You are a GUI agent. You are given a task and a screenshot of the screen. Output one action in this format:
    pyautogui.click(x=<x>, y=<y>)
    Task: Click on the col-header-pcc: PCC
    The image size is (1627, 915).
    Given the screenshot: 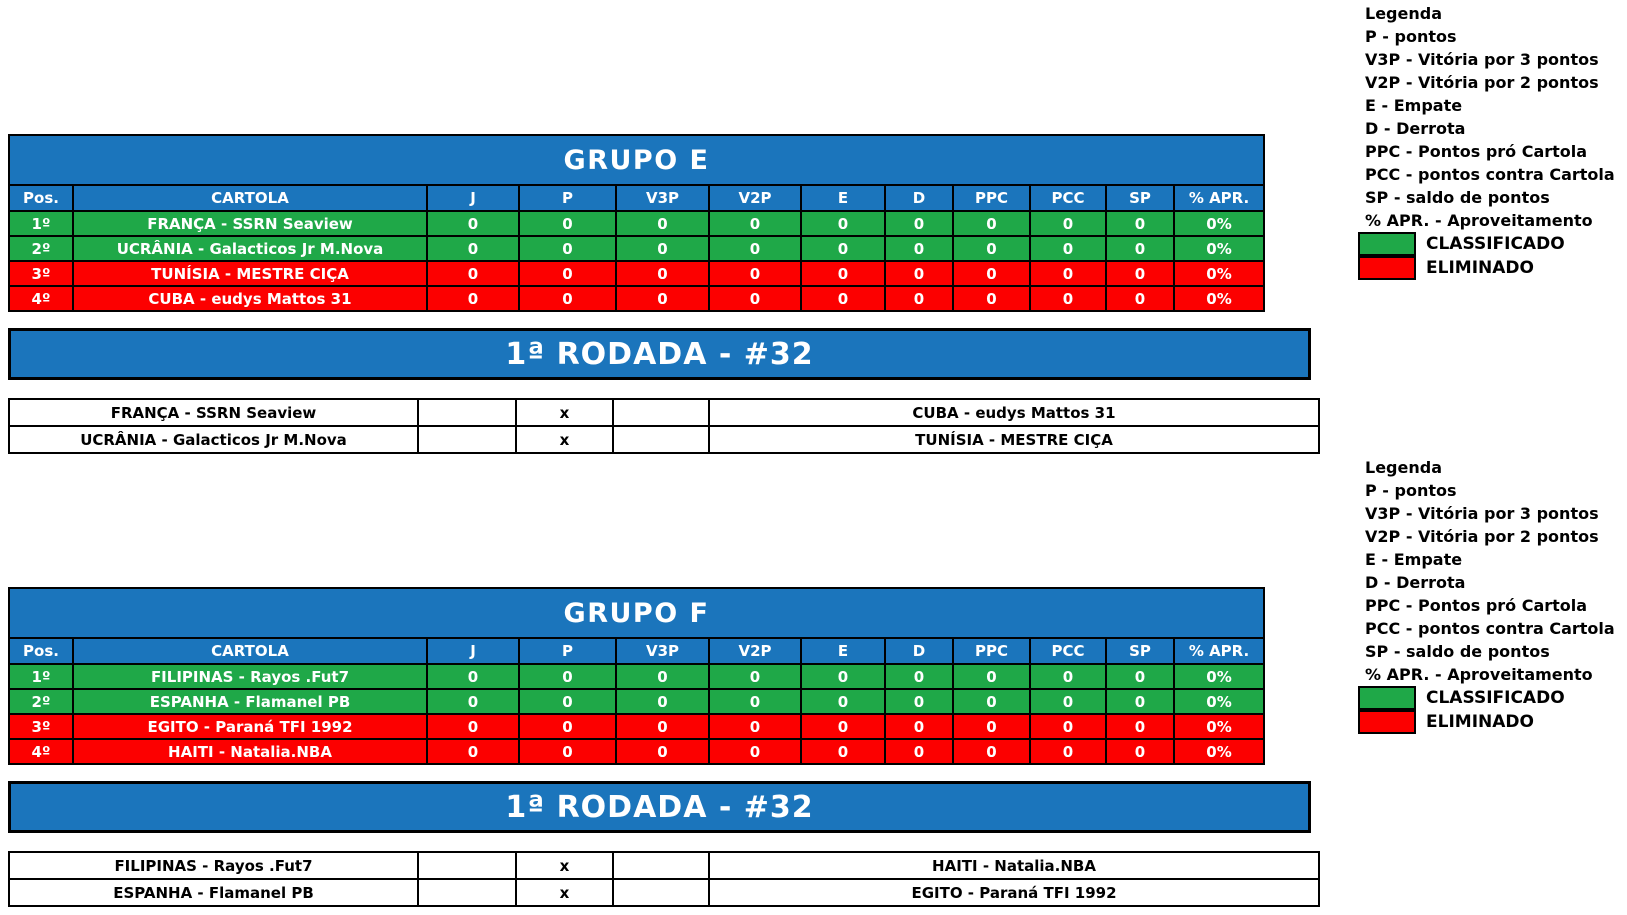 What is the action you would take?
    pyautogui.click(x=1068, y=198)
    